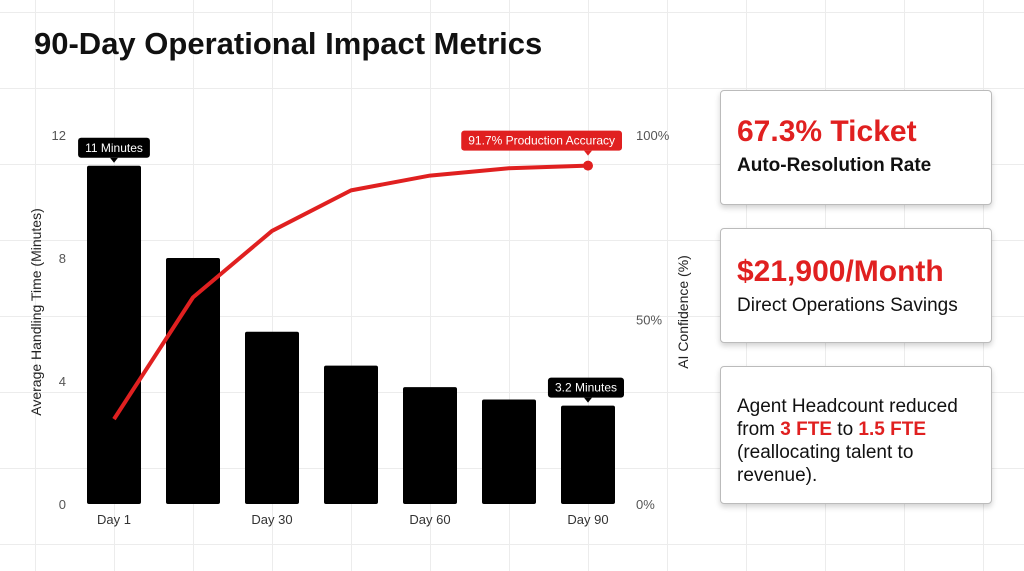  Describe the element at coordinates (62, 504) in the screenshot. I see `y-tick-label: 0` at that location.